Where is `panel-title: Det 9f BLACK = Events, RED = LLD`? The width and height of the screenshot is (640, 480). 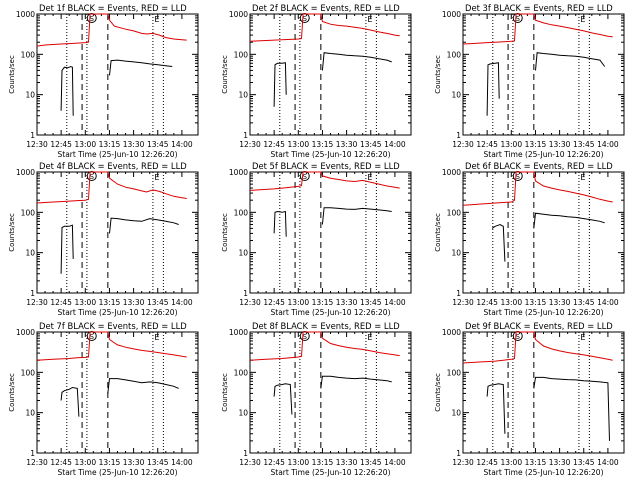
panel-title: Det 9f BLACK = Events, RED = LLD is located at coordinates (539, 326).